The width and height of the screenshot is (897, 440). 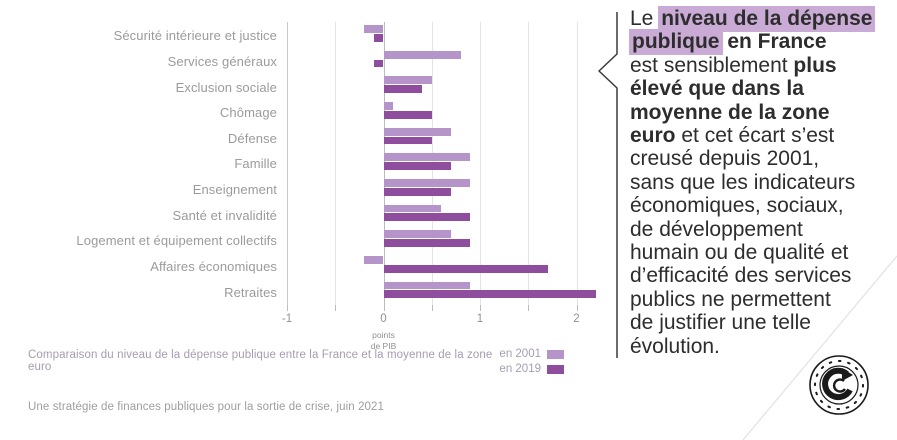 I want to click on legend-label-2019: en 2019, so click(x=520, y=369).